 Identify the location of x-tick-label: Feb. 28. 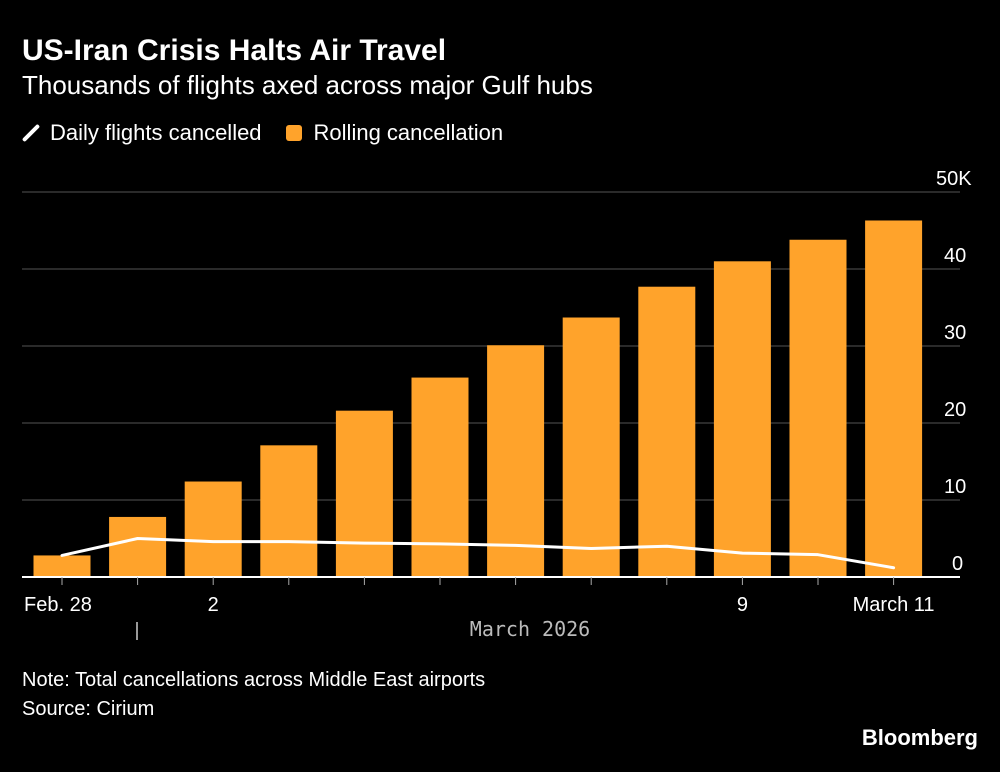
(58, 605).